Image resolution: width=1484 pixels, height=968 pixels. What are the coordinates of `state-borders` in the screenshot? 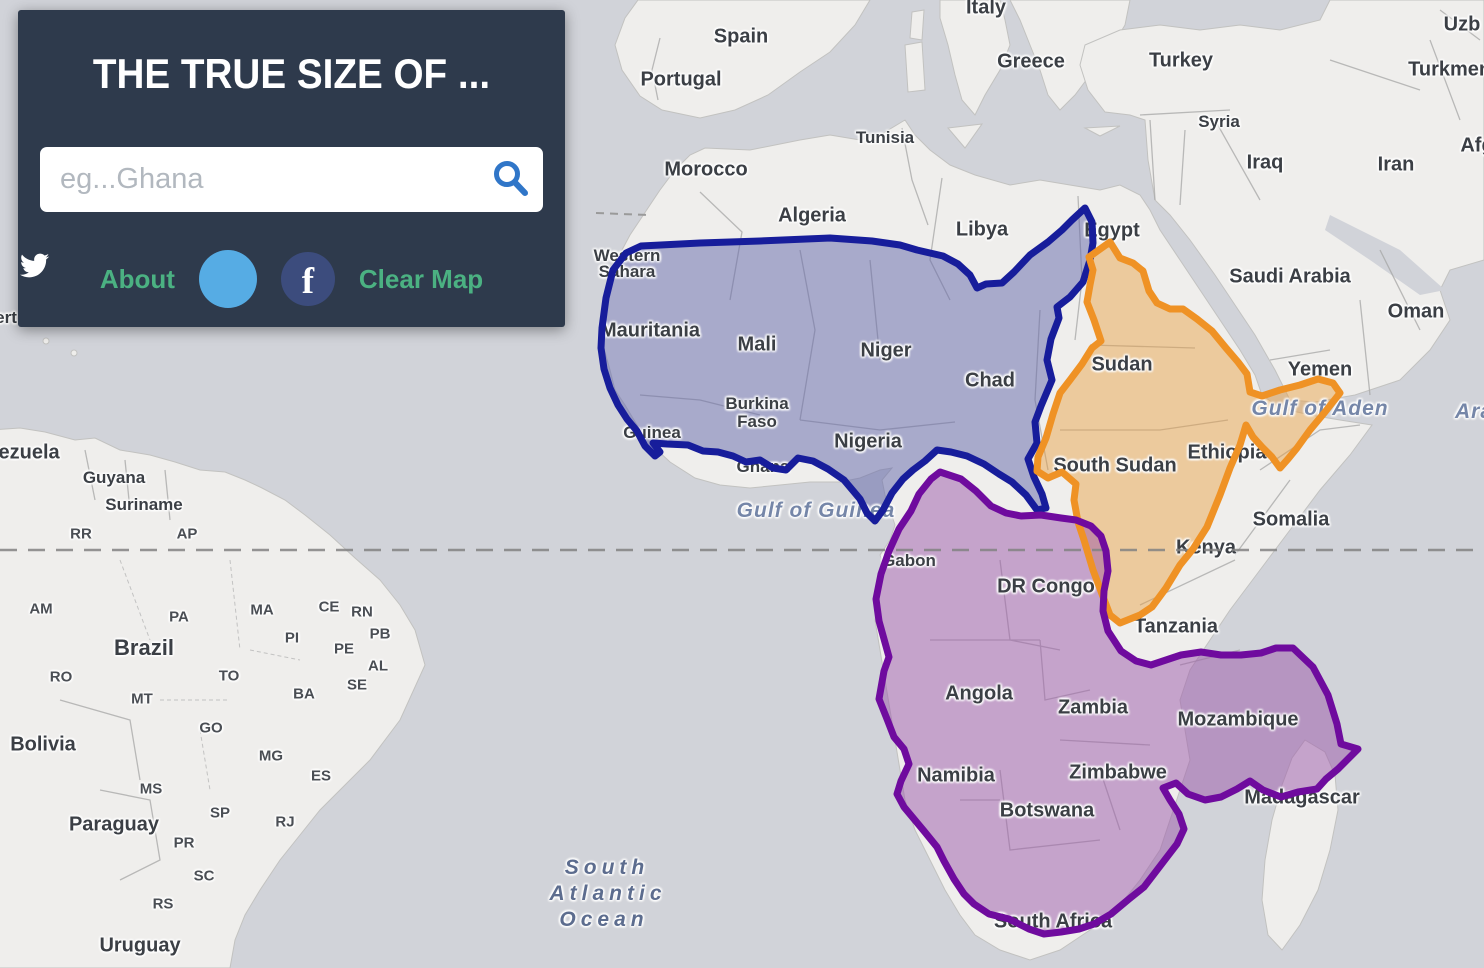 It's located at (210, 675).